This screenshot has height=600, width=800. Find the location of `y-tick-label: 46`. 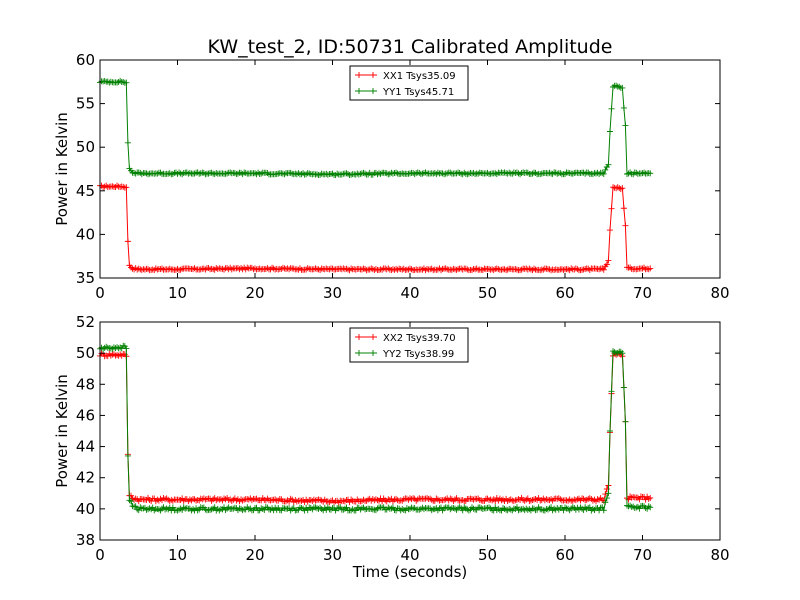

y-tick-label: 46 is located at coordinates (85, 415).